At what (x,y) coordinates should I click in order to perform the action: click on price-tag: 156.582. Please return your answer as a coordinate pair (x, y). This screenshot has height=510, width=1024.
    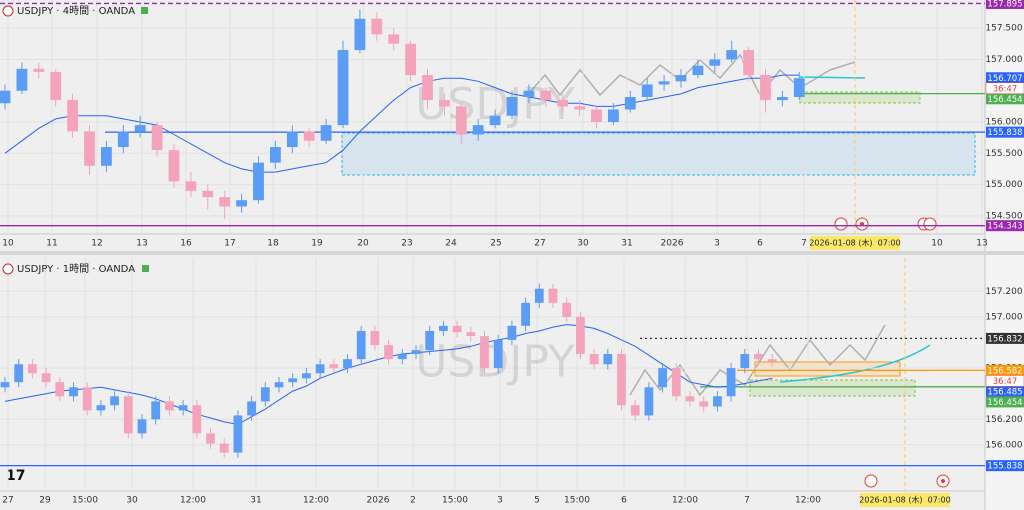
    Looking at the image, I should click on (1005, 370).